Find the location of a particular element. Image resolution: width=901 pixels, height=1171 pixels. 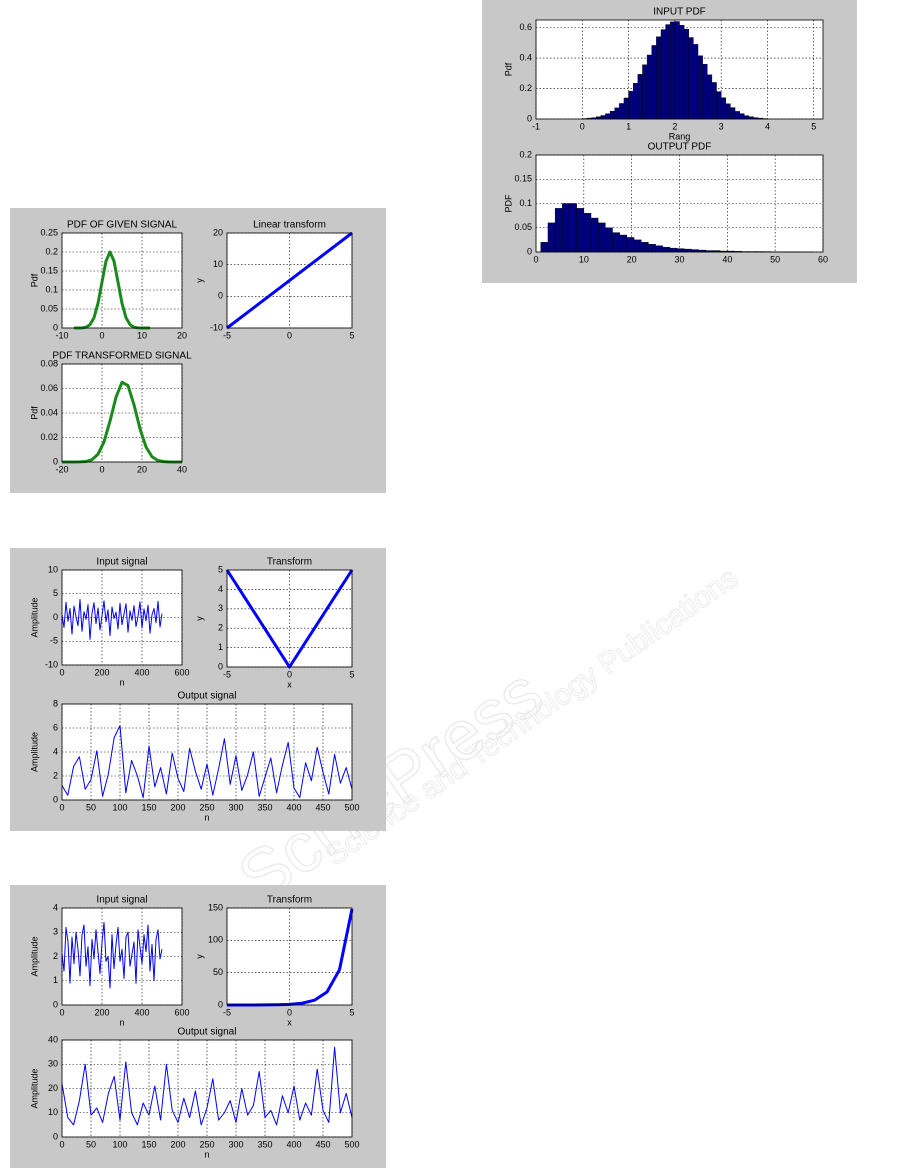

y-tick-label: 0.05 is located at coordinates (49, 308).